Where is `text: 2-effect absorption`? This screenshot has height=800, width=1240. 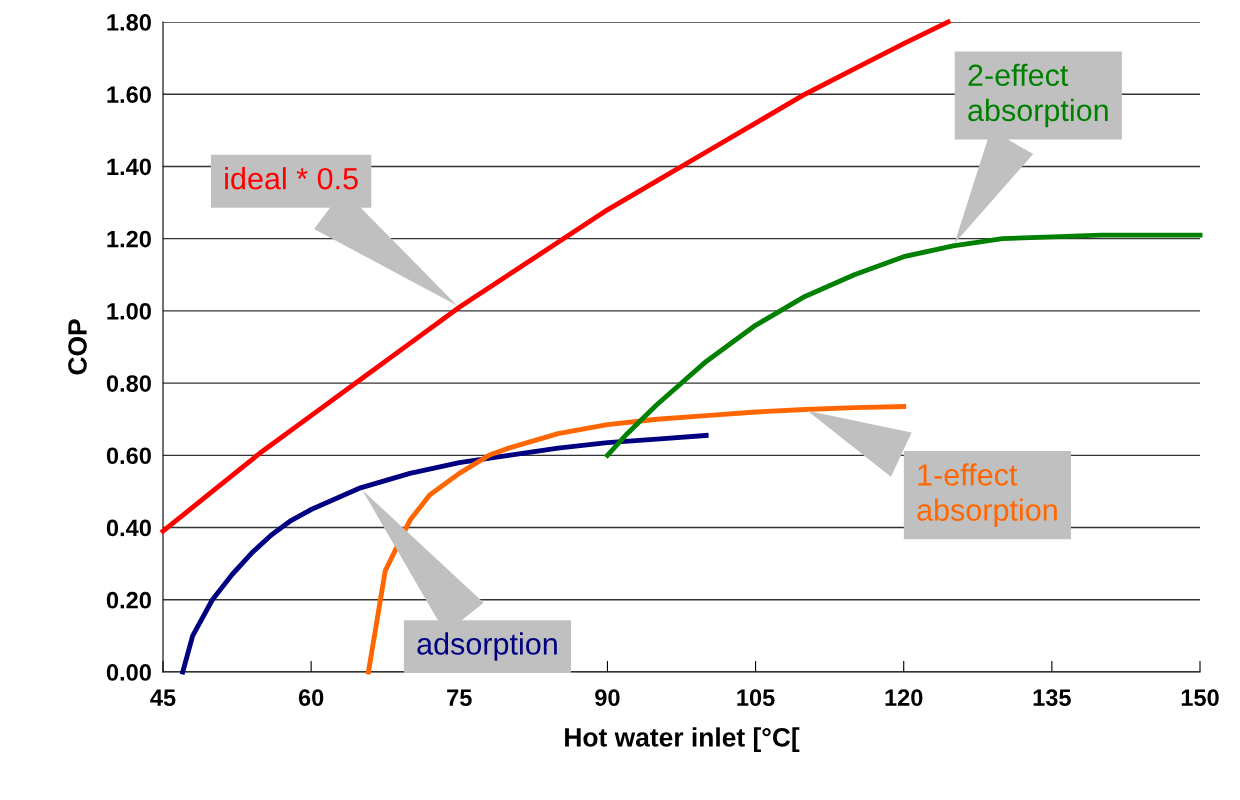
text: 2-effect absorption is located at coordinates (1038, 95).